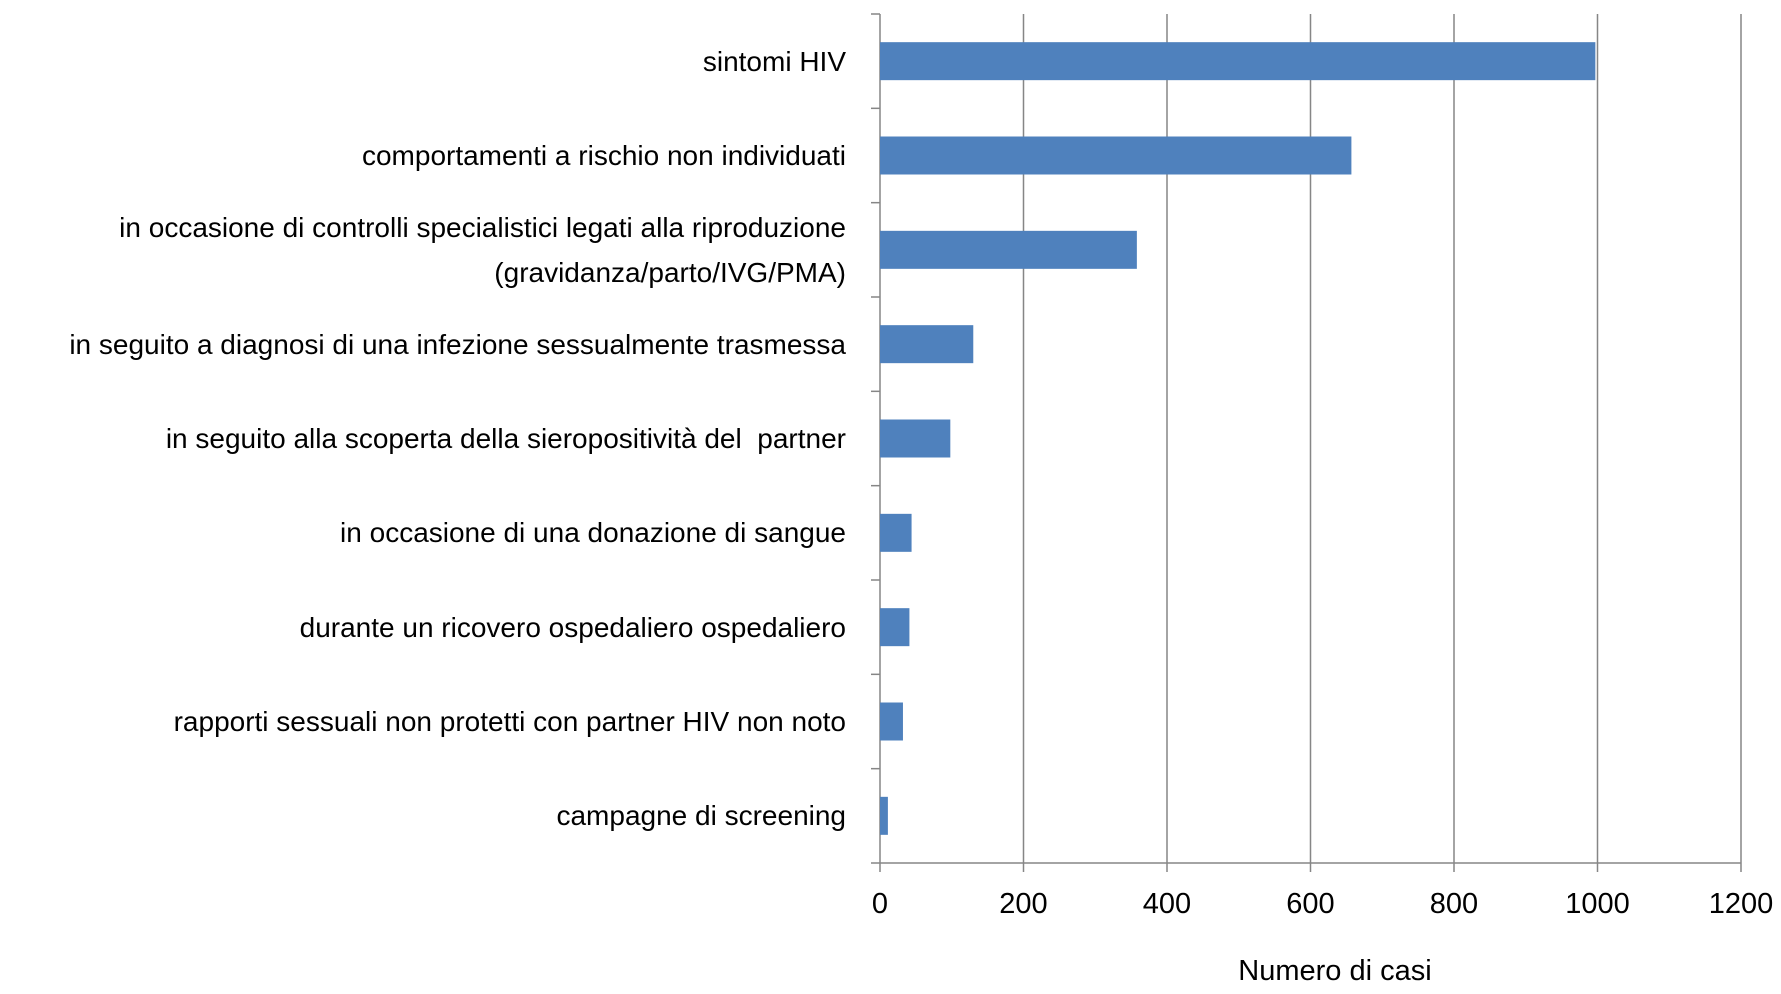 The image size is (1781, 994). I want to click on x-tick-label: 600, so click(1310, 904).